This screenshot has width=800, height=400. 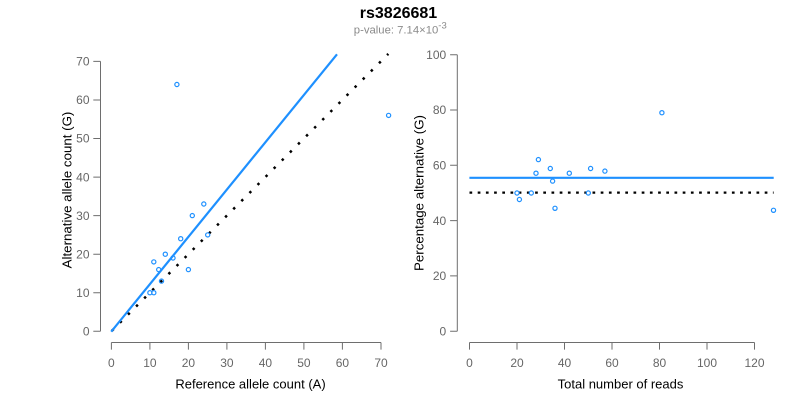 What do you see at coordinates (396, 30) in the screenshot?
I see `svg-text: p-value: 7.14×10` at bounding box center [396, 30].